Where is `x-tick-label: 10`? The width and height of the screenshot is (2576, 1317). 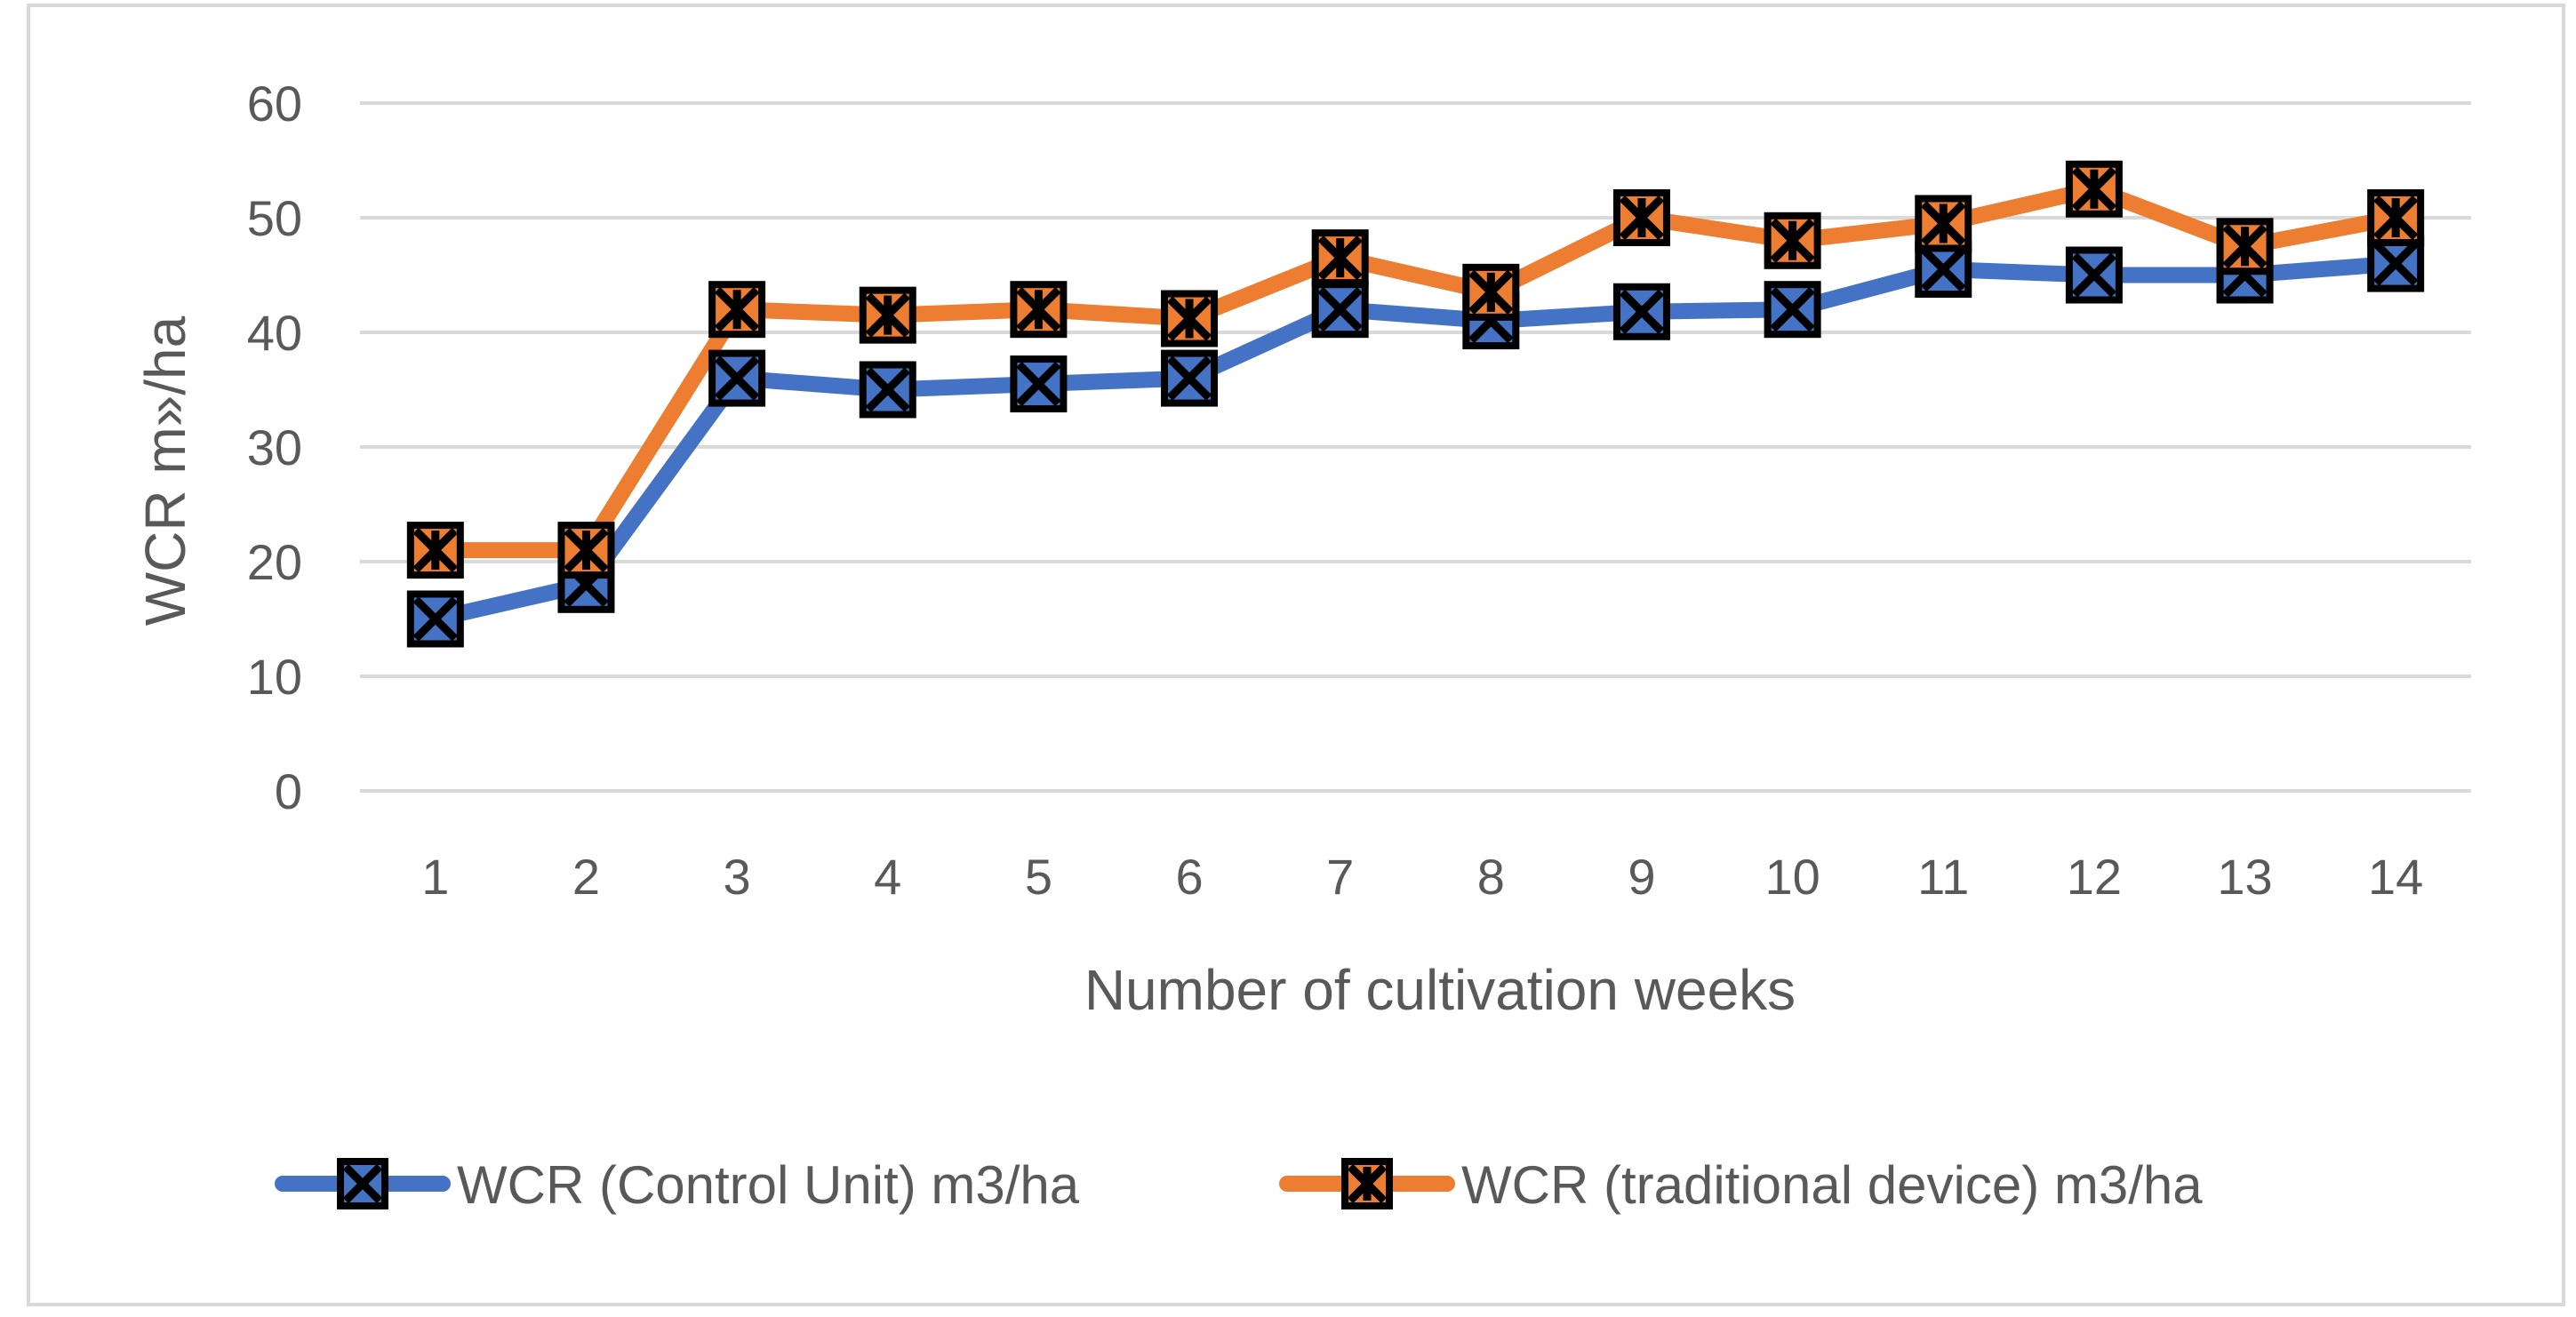 x-tick-label: 10 is located at coordinates (1792, 877).